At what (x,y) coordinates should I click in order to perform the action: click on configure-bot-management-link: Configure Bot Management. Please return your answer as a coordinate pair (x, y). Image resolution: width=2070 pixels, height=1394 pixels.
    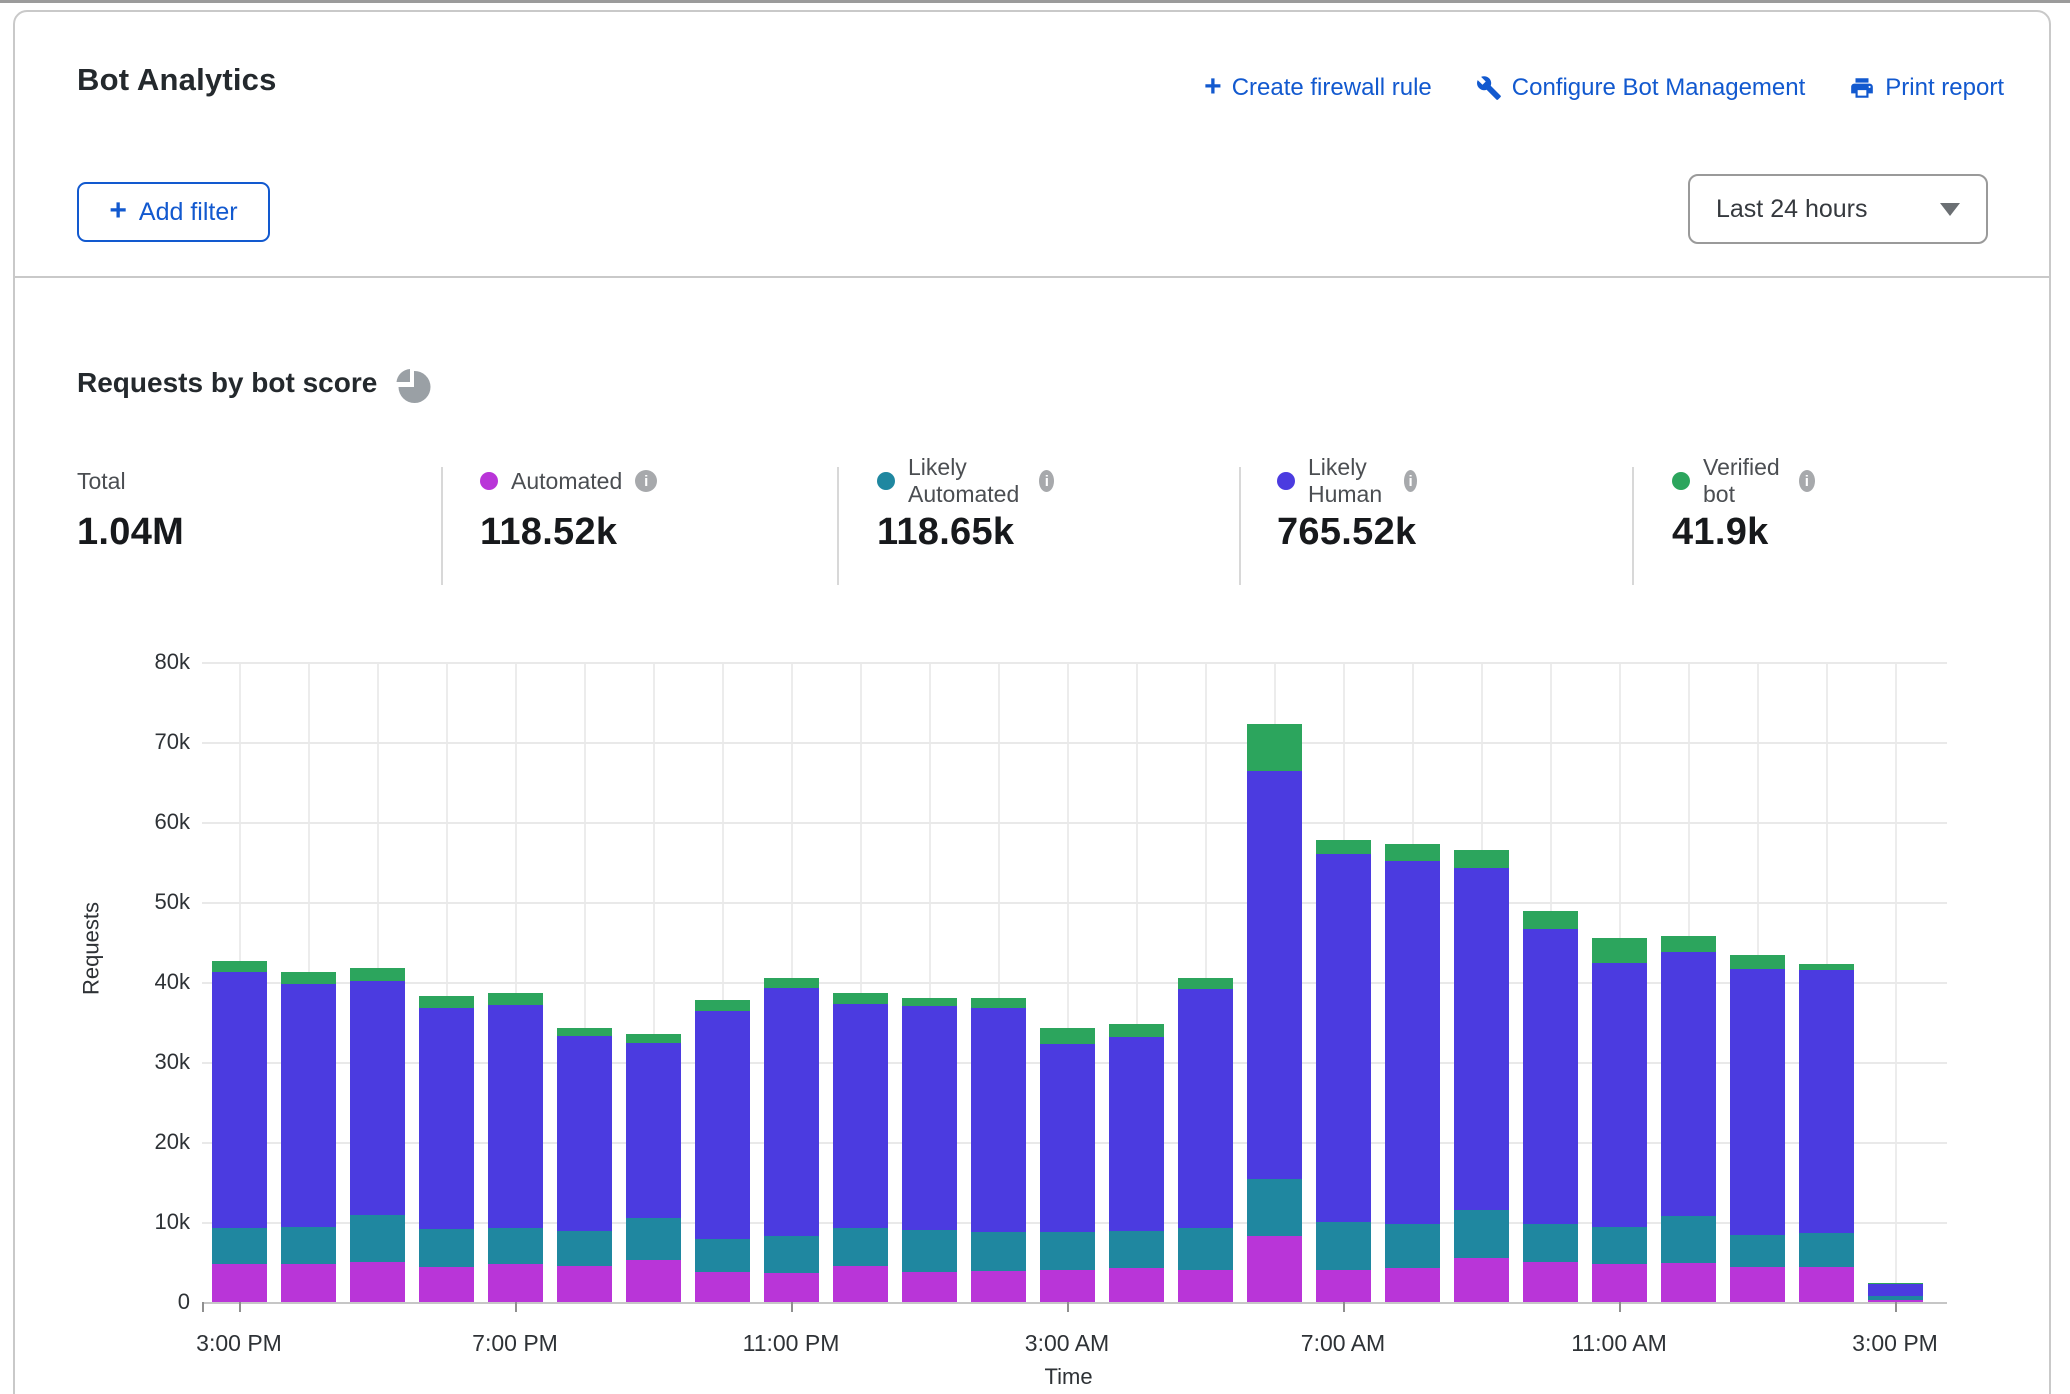
    Looking at the image, I should click on (1640, 88).